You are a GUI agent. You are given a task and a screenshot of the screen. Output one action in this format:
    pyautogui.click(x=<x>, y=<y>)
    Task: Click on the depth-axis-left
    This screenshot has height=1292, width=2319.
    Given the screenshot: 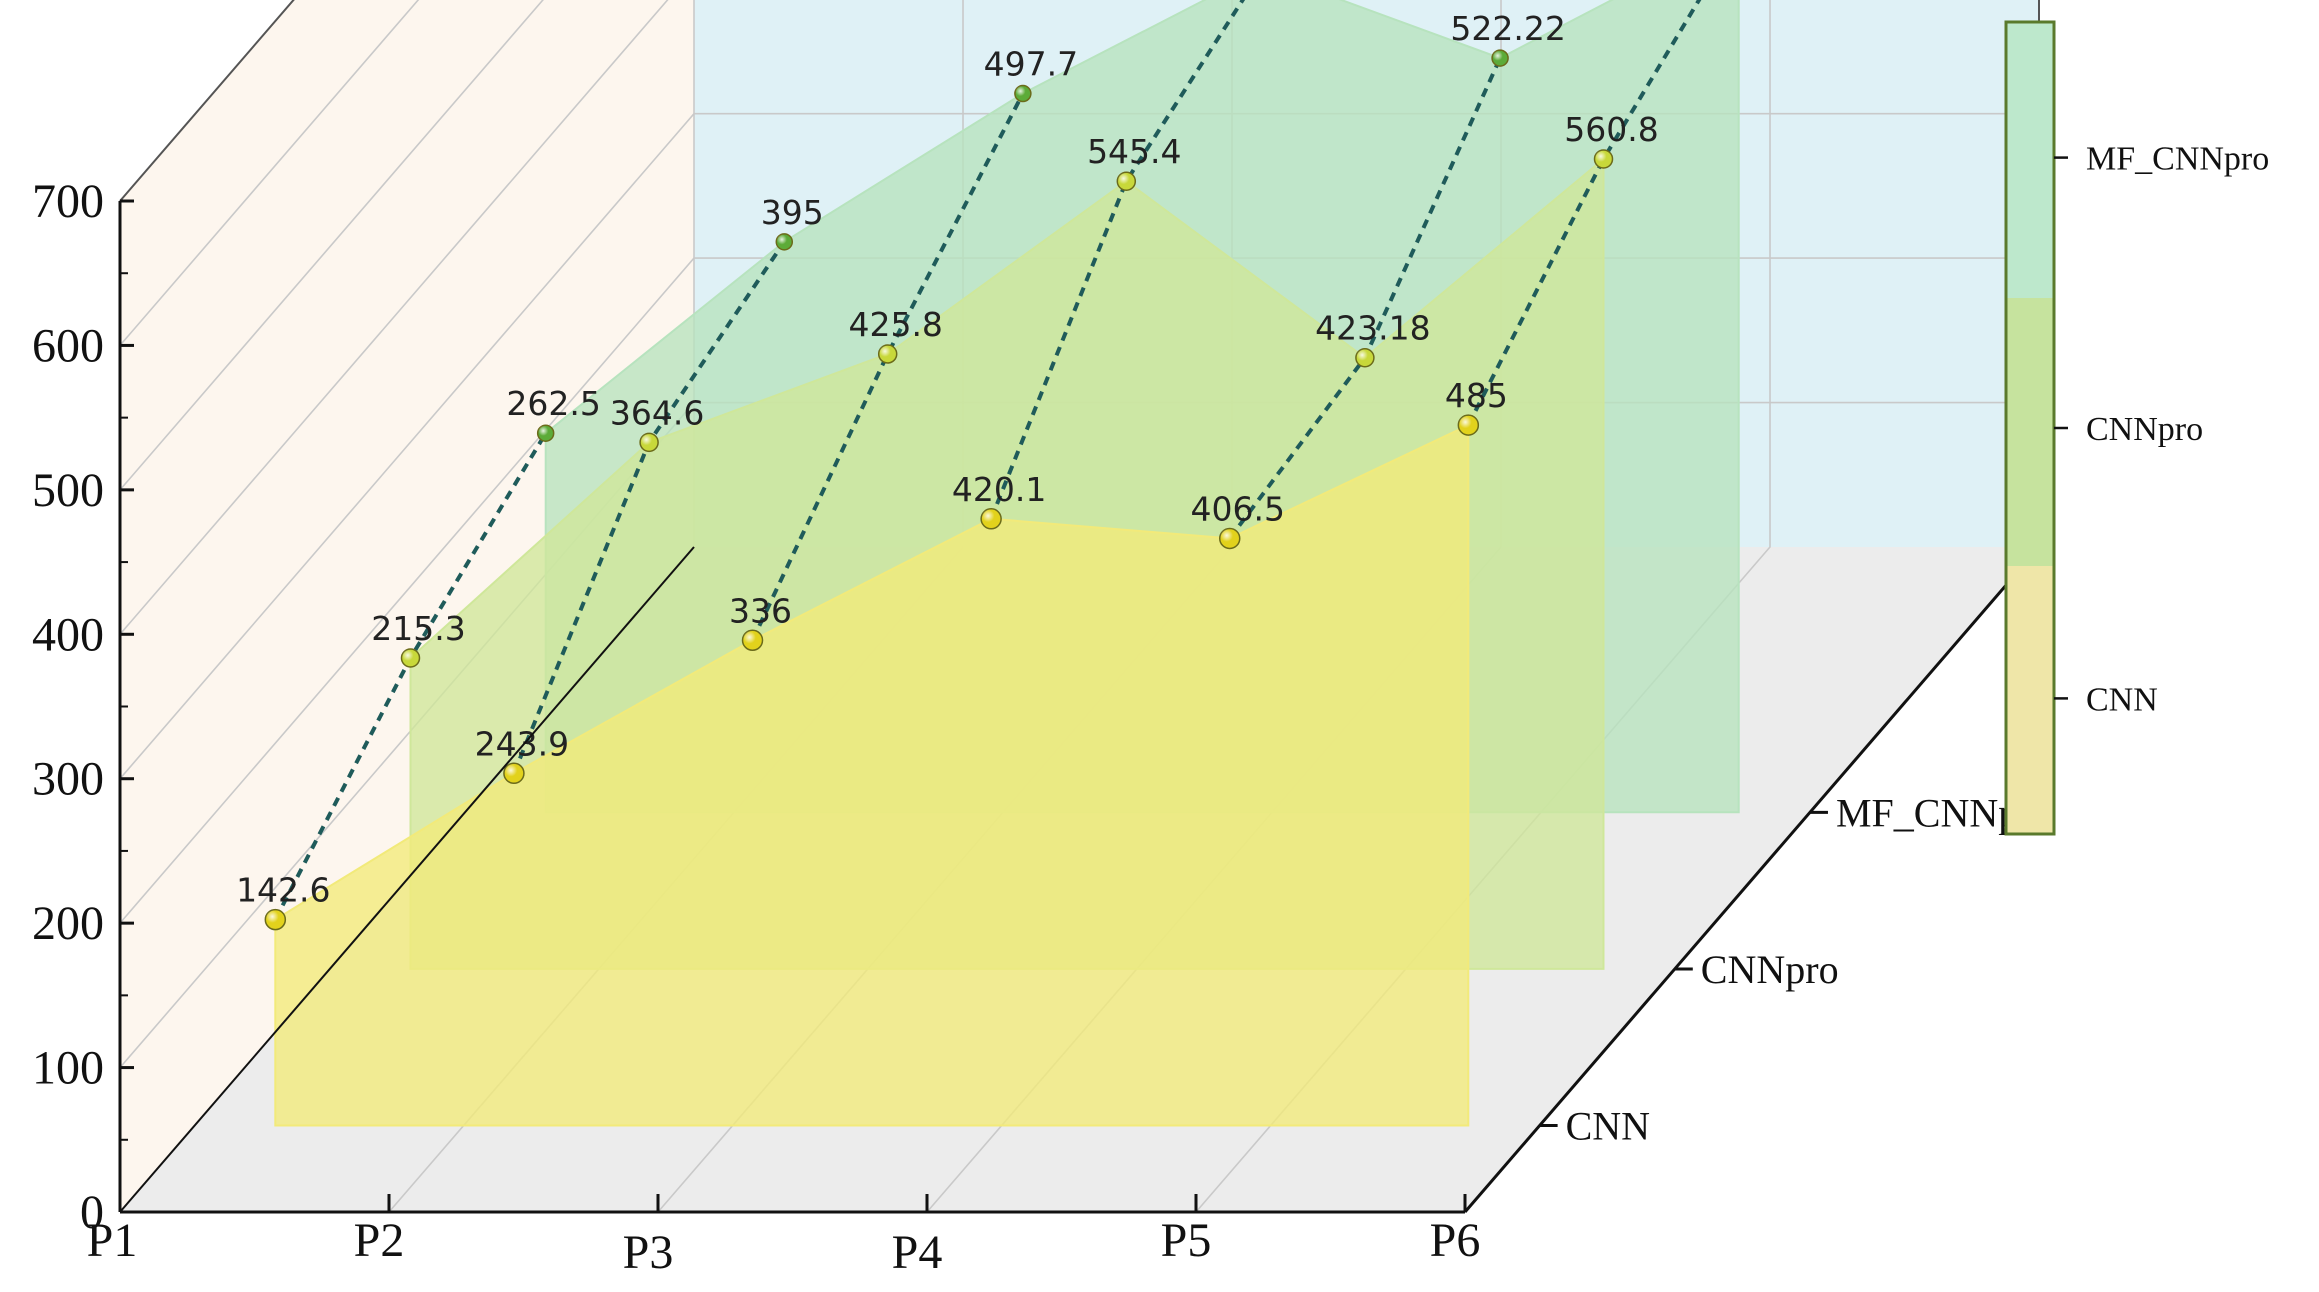 What is the action you would take?
    pyautogui.click(x=407, y=879)
    